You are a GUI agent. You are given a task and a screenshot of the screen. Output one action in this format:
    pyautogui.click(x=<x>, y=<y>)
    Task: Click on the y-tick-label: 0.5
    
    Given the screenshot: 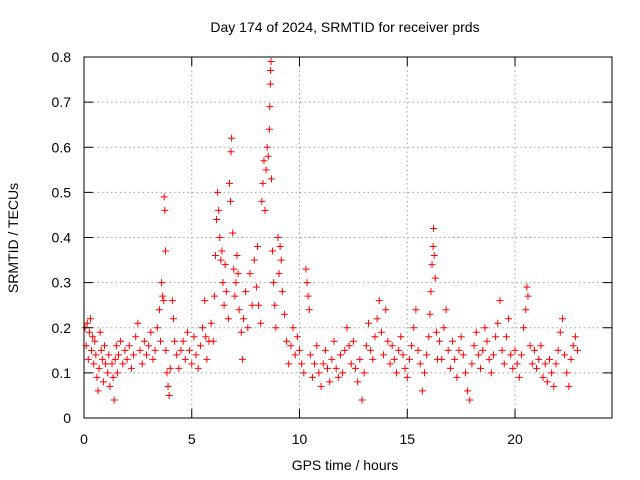 What is the action you would take?
    pyautogui.click(x=62, y=192)
    